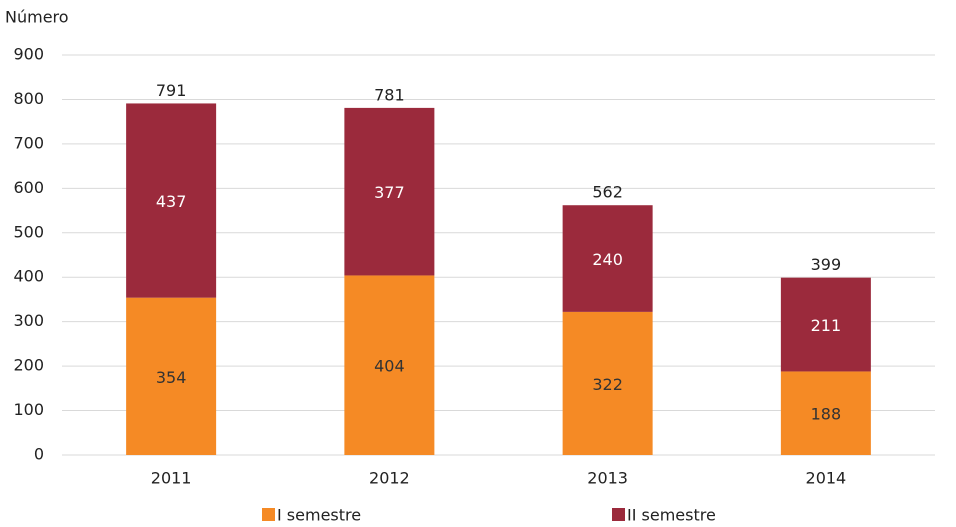  I want to click on y-tick-label: 900, so click(28, 54).